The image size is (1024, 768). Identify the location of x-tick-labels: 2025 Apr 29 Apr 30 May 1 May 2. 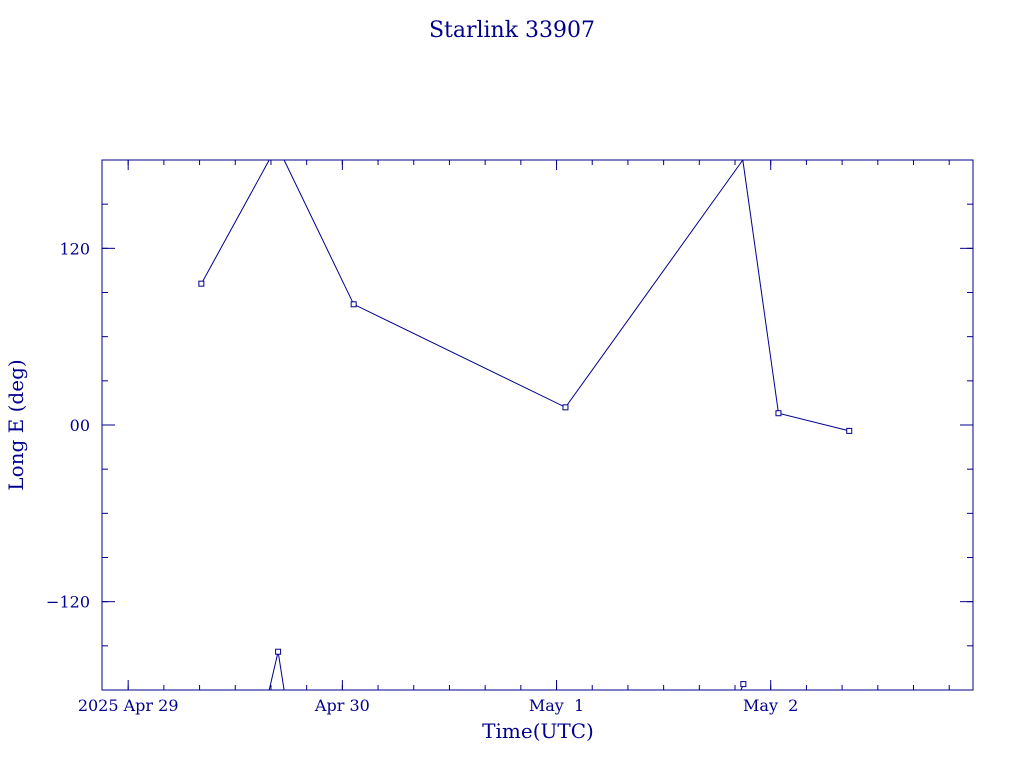
(438, 705).